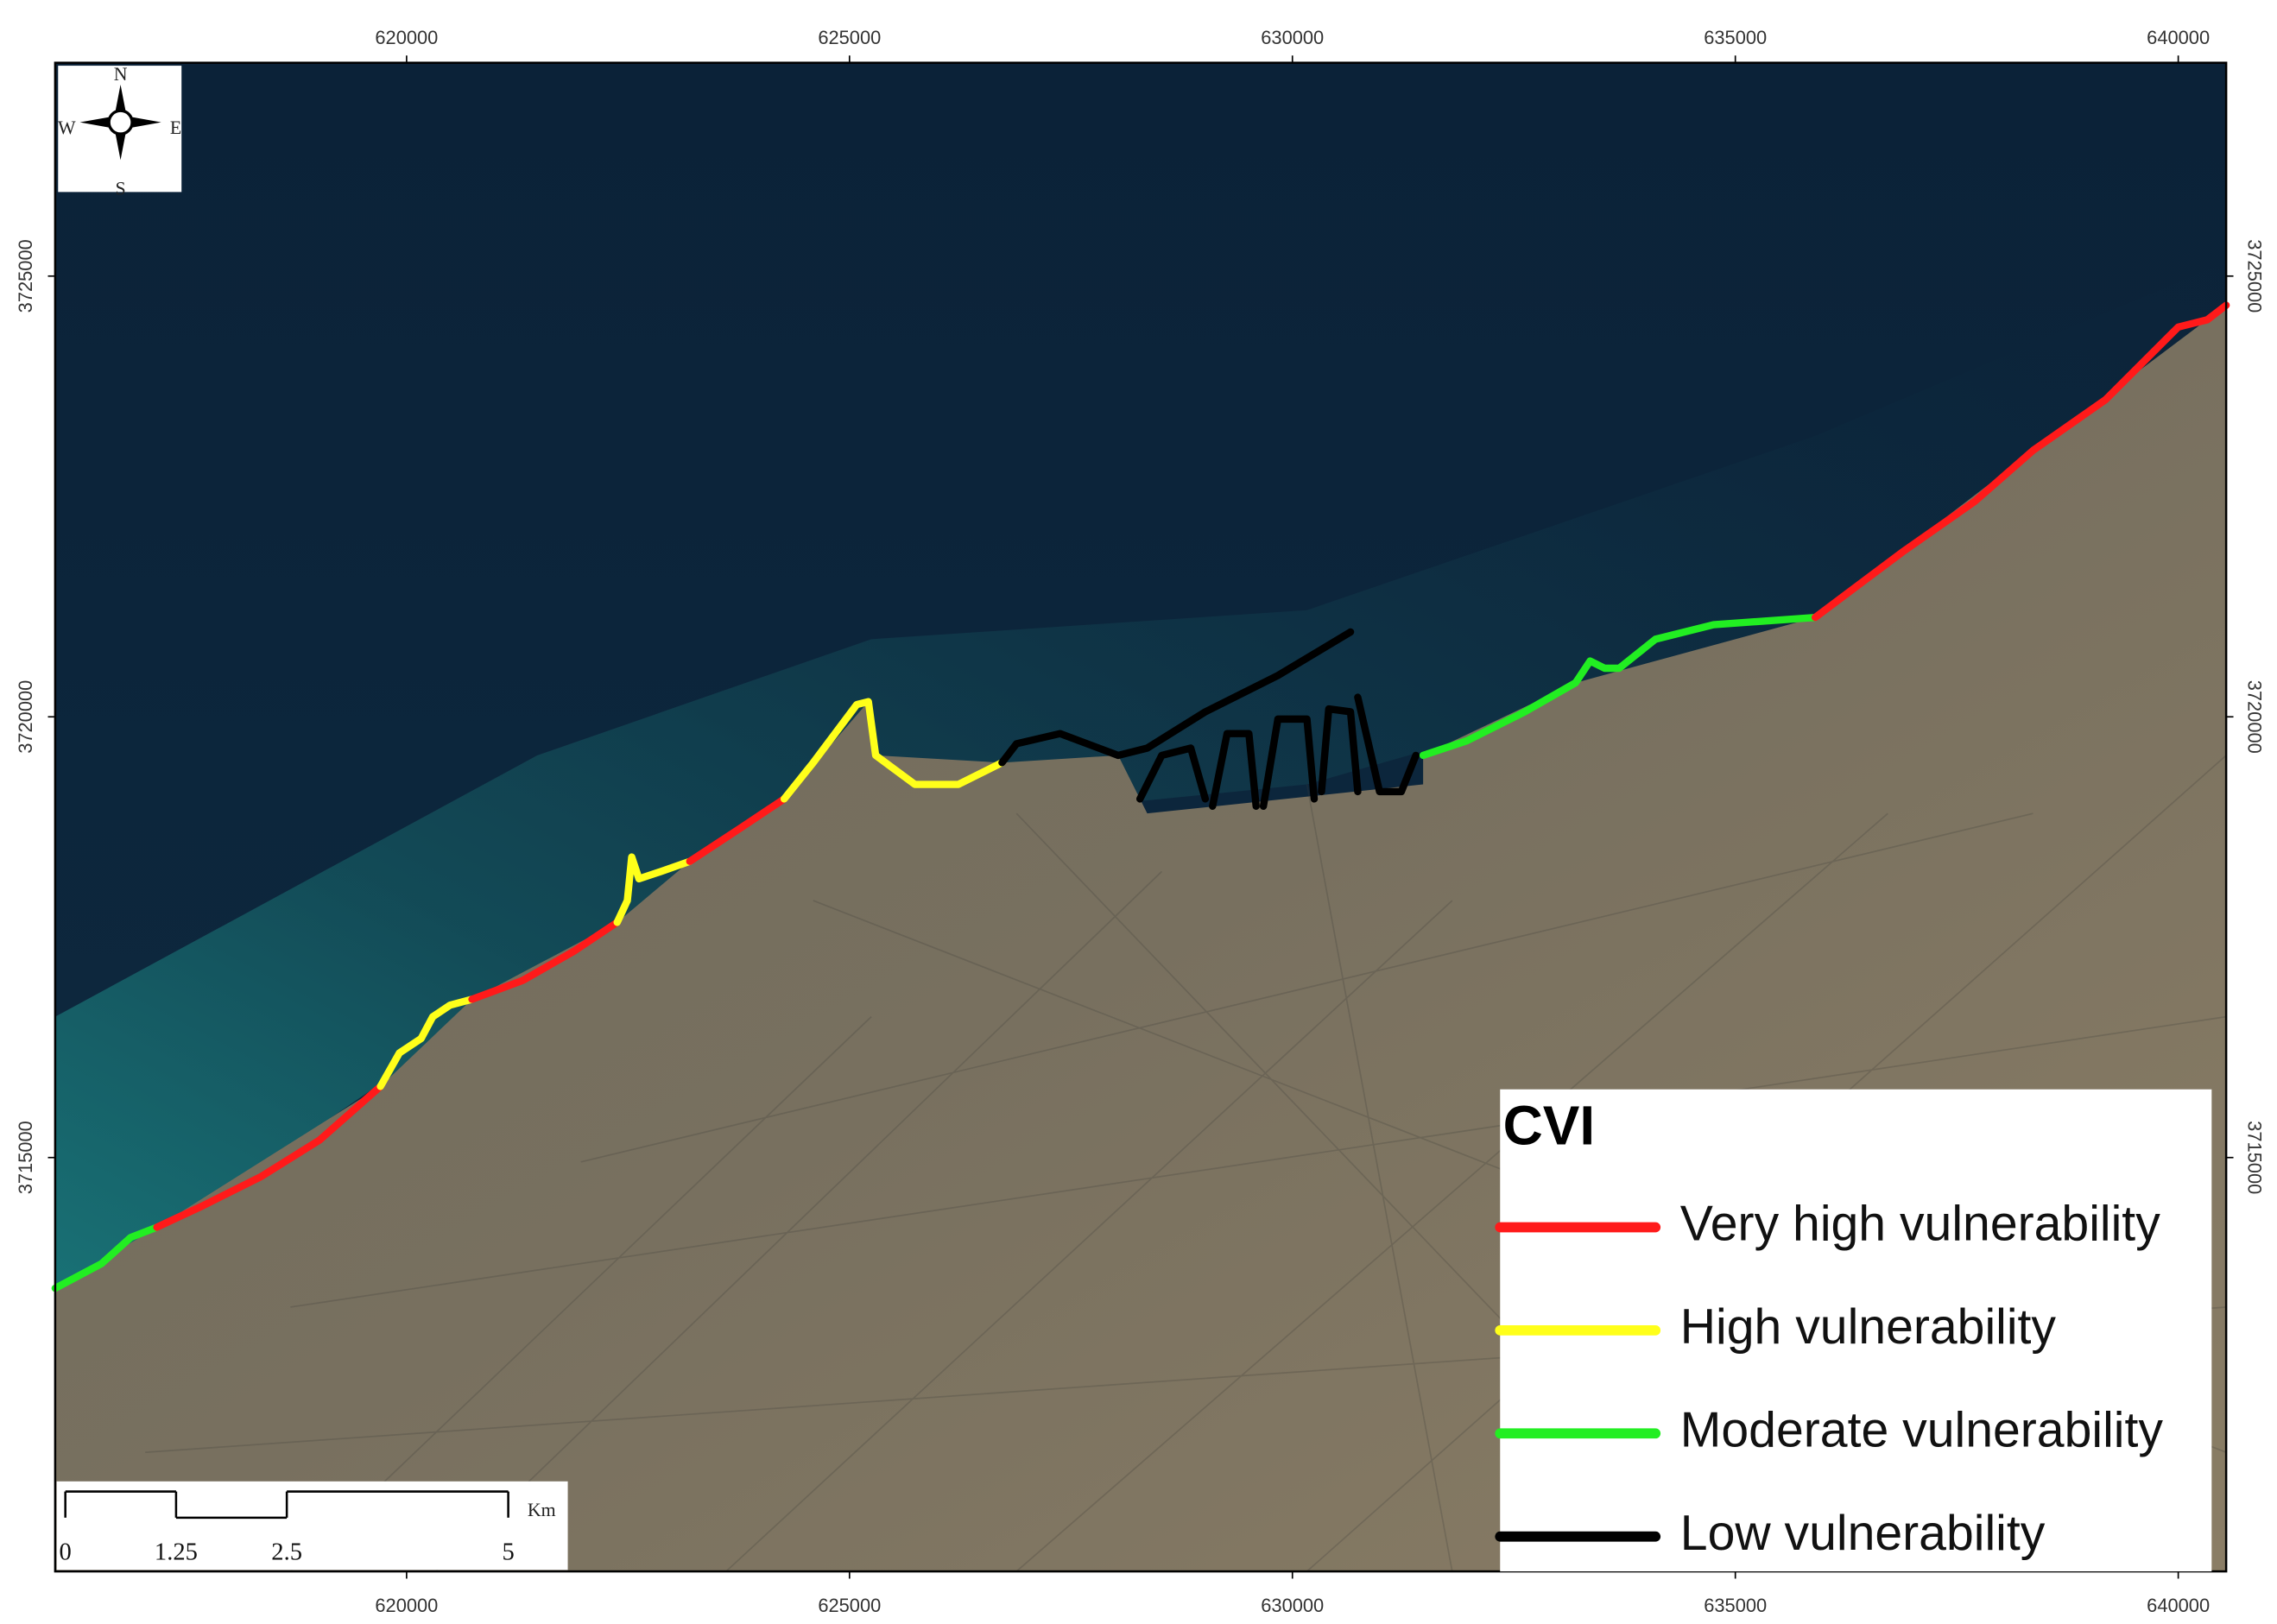  What do you see at coordinates (1922, 1429) in the screenshot?
I see `legend-label: Moderate vulnerability` at bounding box center [1922, 1429].